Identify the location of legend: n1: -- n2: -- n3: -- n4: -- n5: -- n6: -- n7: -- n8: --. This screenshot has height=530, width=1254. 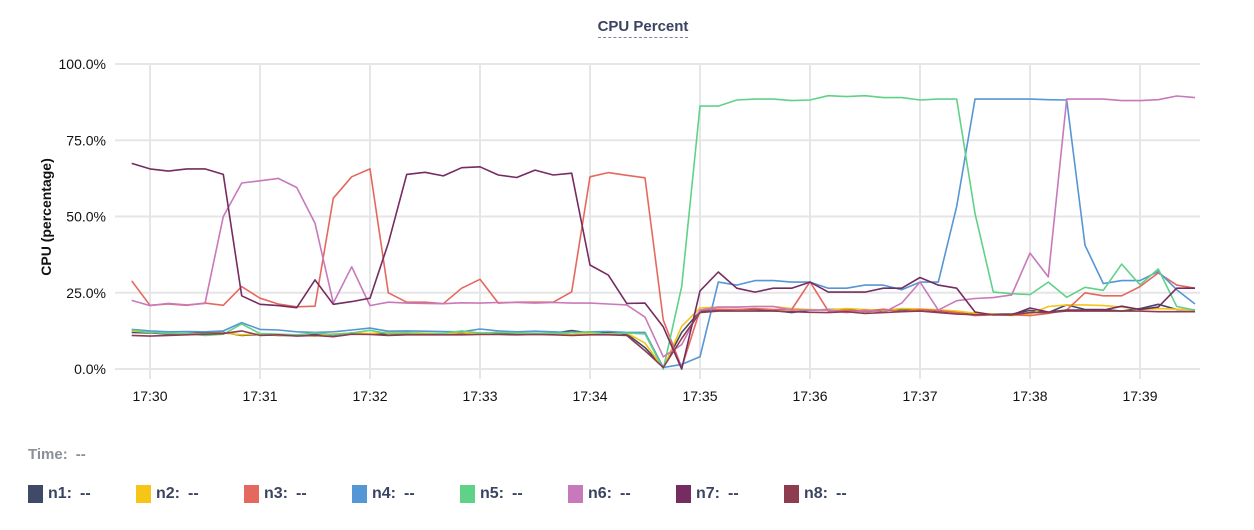
(460, 494).